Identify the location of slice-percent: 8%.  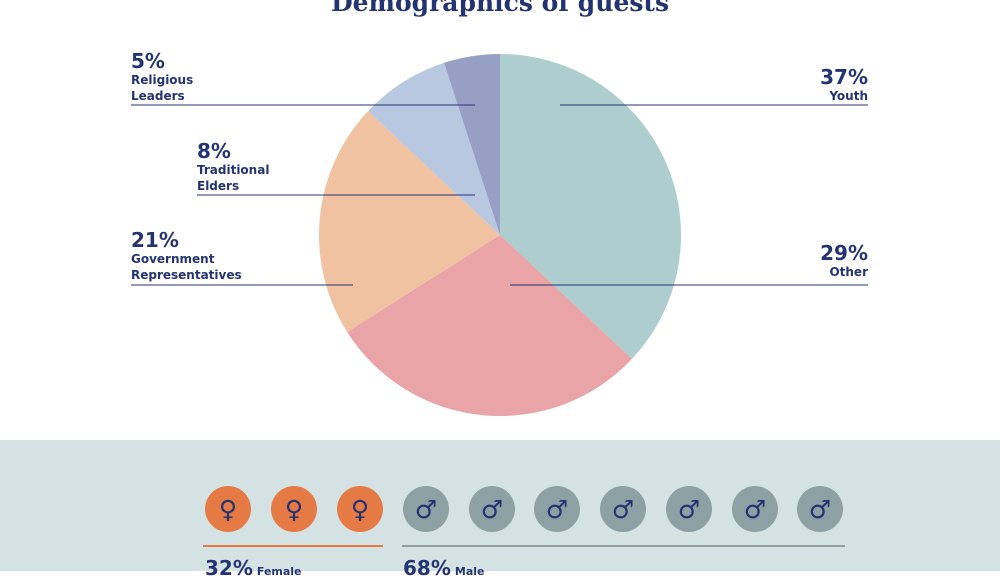
(214, 151).